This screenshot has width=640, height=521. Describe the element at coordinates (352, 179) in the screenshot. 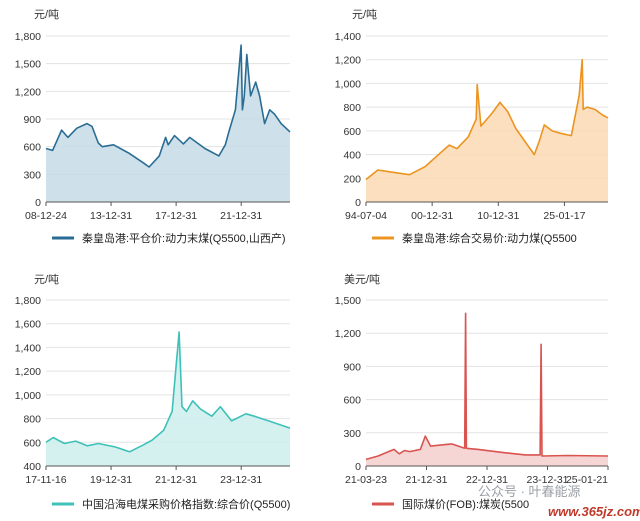

I see `y-tick-label: 200` at that location.